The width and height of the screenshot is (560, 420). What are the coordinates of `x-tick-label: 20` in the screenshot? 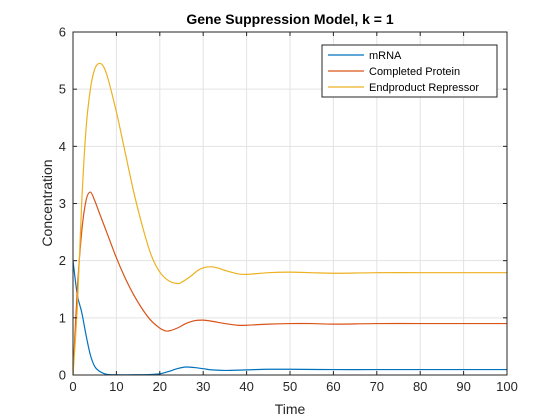 It's located at (160, 386).